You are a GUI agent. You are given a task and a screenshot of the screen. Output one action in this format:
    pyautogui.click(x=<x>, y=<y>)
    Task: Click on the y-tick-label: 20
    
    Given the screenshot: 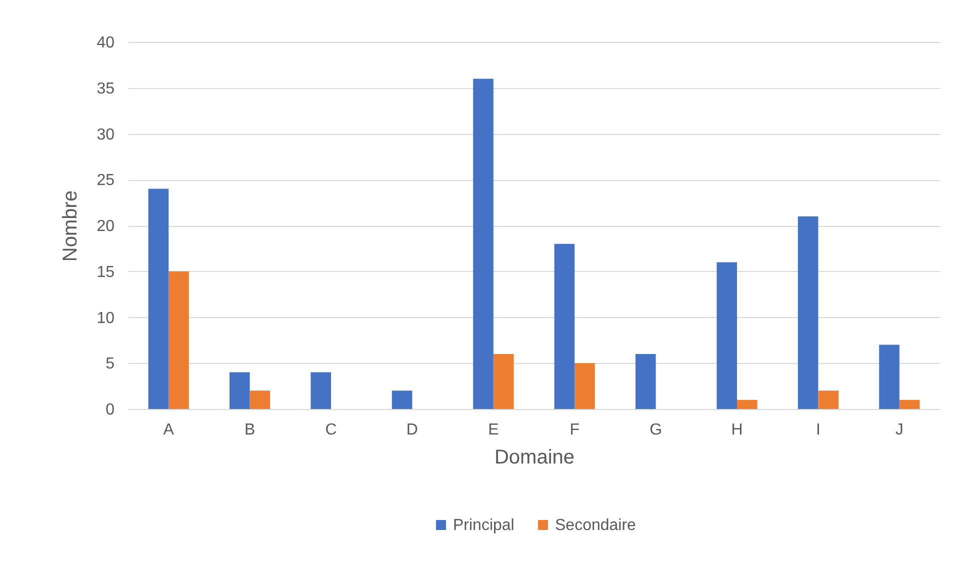 What is the action you would take?
    pyautogui.click(x=105, y=226)
    